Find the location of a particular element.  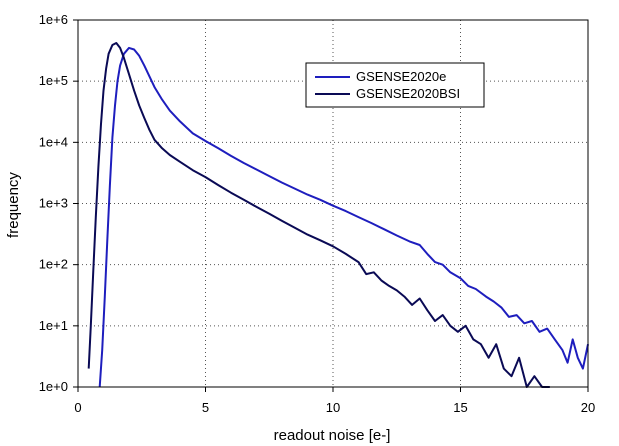

y-tick-label: 1e+4 is located at coordinates (53, 141).